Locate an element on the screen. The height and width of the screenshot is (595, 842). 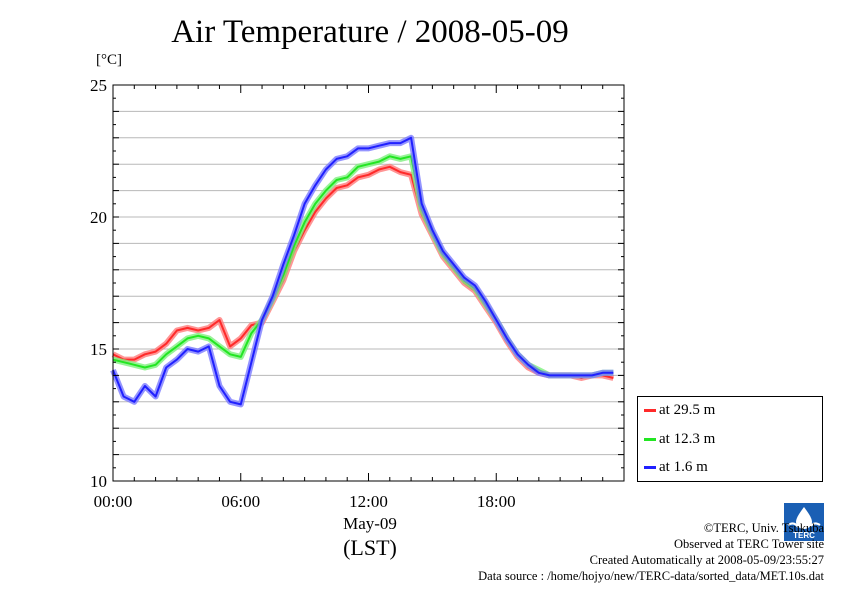
x-tick-label: 00:00 is located at coordinates (113, 501).